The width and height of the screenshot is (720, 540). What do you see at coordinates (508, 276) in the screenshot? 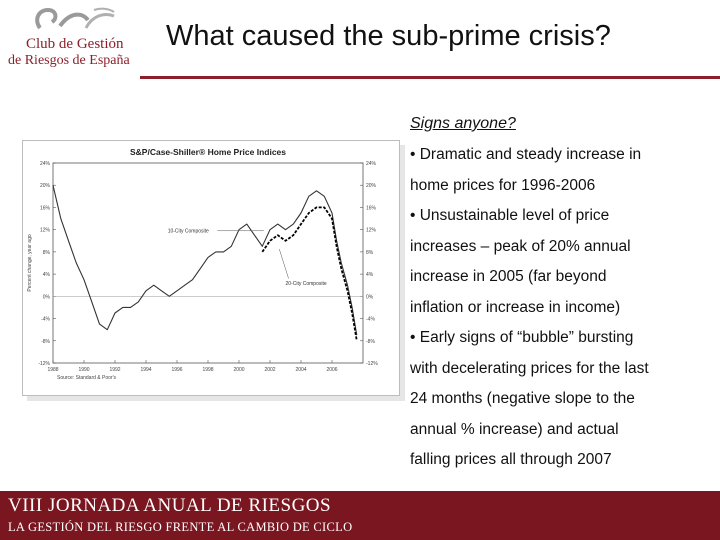
I see `bullet-line: increase in 2005 (far beyond` at bounding box center [508, 276].